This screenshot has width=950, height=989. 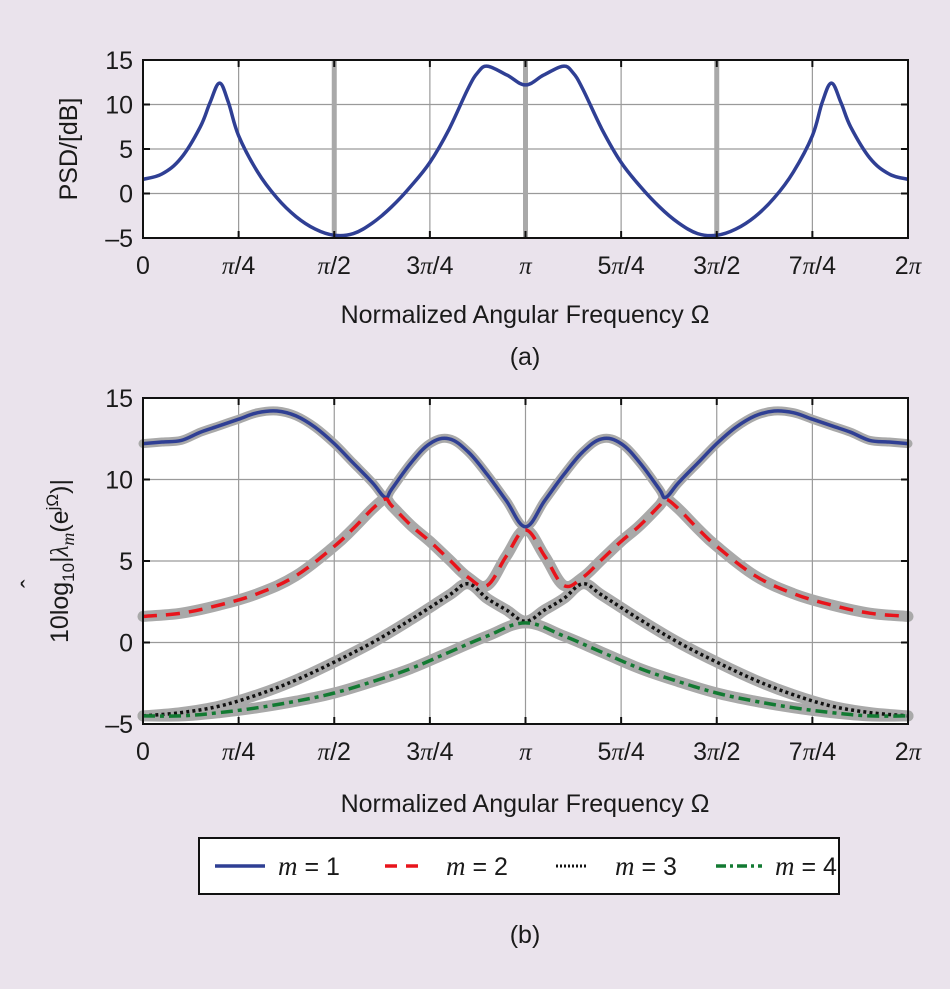 What do you see at coordinates (60, 551) in the screenshot?
I see `ylabel-lambda: λ` at bounding box center [60, 551].